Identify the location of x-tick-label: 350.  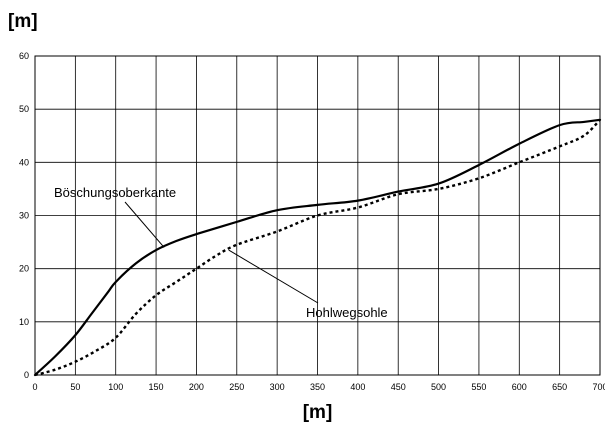
(317, 387).